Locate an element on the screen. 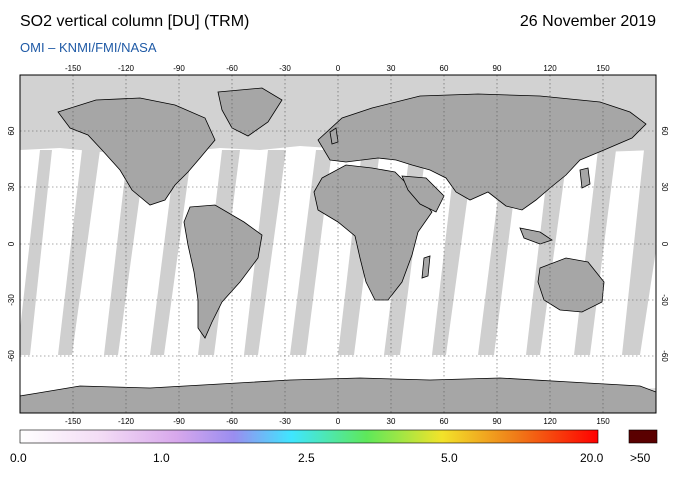 Image resolution: width=676 pixels, height=480 pixels. colorbar-label-0: 0.0 is located at coordinates (18, 458).